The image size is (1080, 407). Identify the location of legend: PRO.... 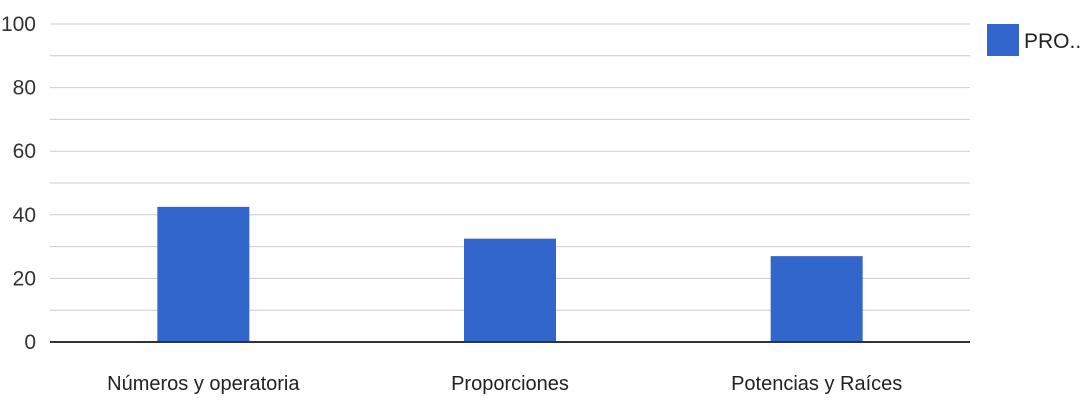
(1033, 40).